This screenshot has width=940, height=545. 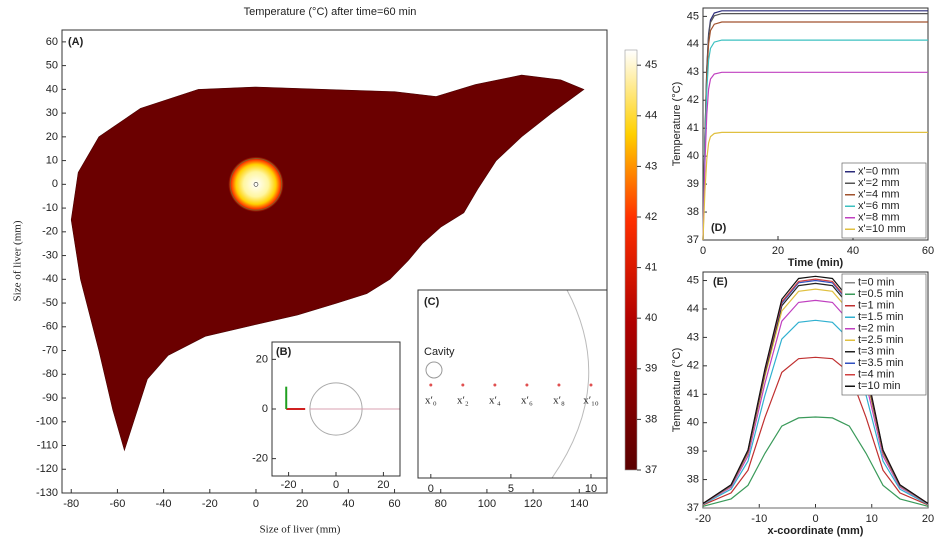 I want to click on plot-frame, so click(x=512, y=384).